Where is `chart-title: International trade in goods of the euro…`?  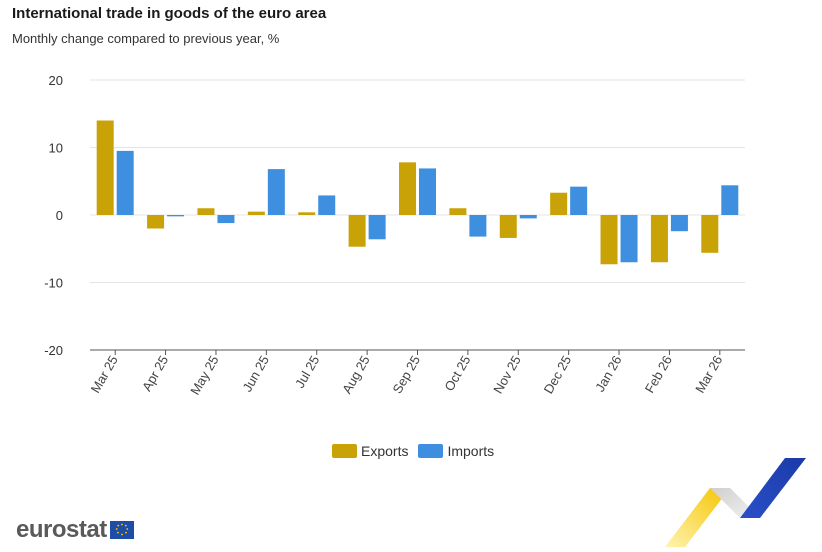
chart-title: International trade in goods of the euro… is located at coordinates (169, 13).